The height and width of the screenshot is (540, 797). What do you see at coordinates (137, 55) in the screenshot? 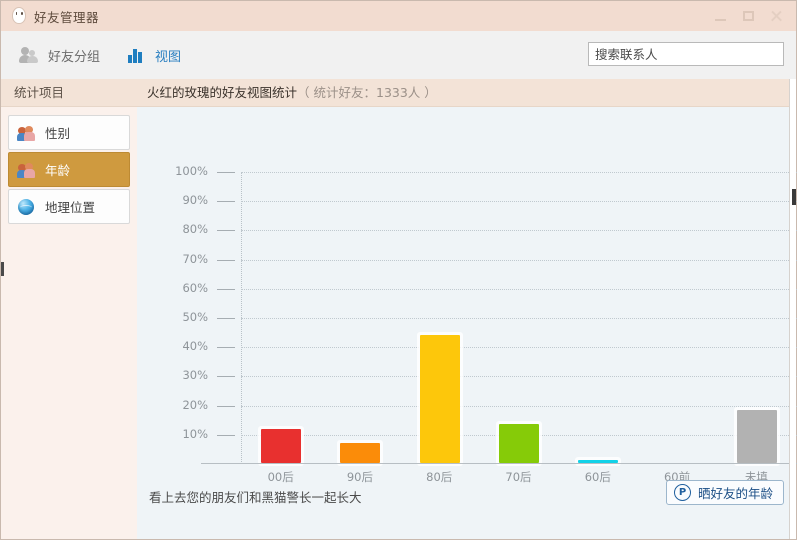
I see `bar-chart-icon` at bounding box center [137, 55].